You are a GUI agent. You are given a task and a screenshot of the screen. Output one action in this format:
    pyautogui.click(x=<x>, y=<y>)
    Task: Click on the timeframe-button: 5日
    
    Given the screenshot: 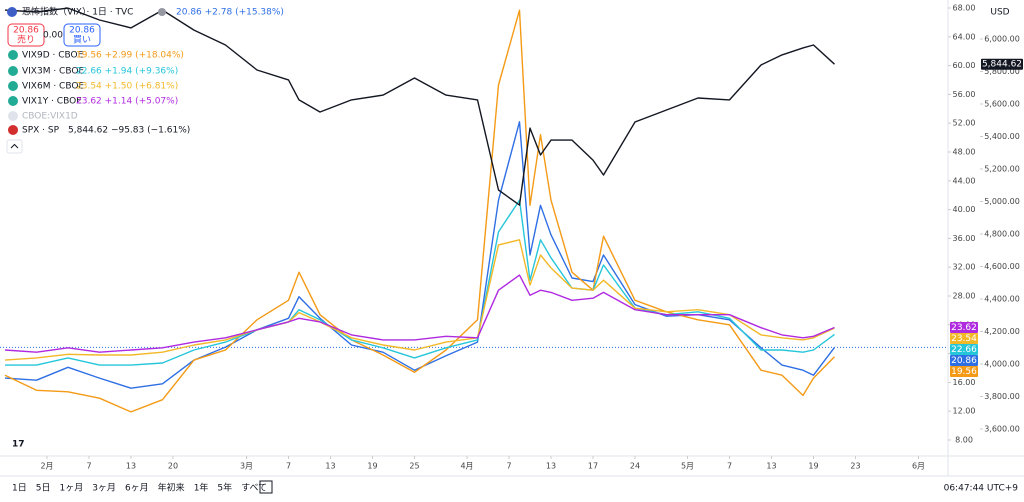 What is the action you would take?
    pyautogui.click(x=43, y=488)
    